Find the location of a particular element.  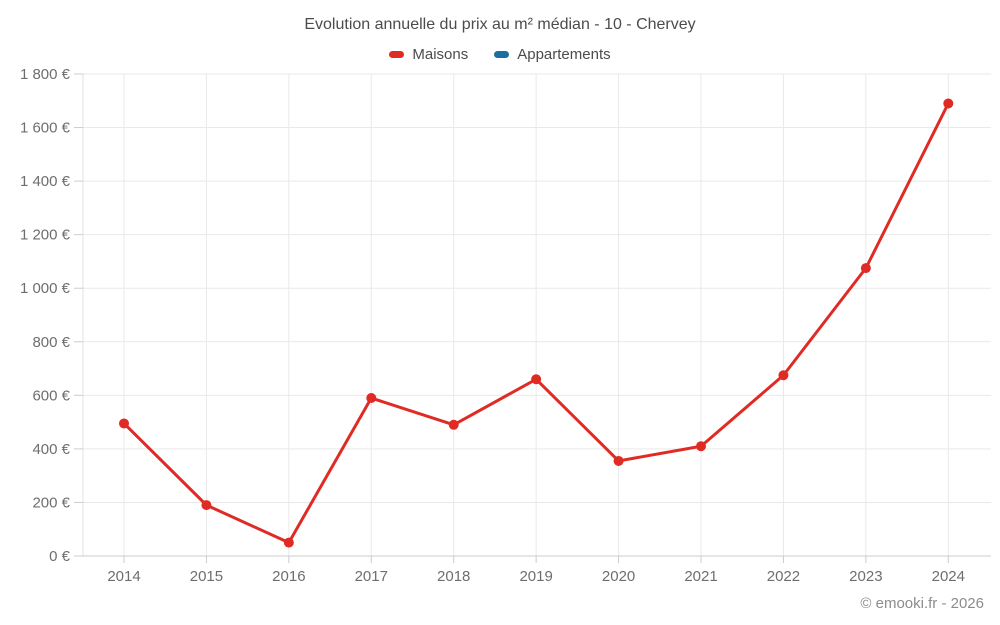

data-point-maisons-2019 is located at coordinates (536, 379).